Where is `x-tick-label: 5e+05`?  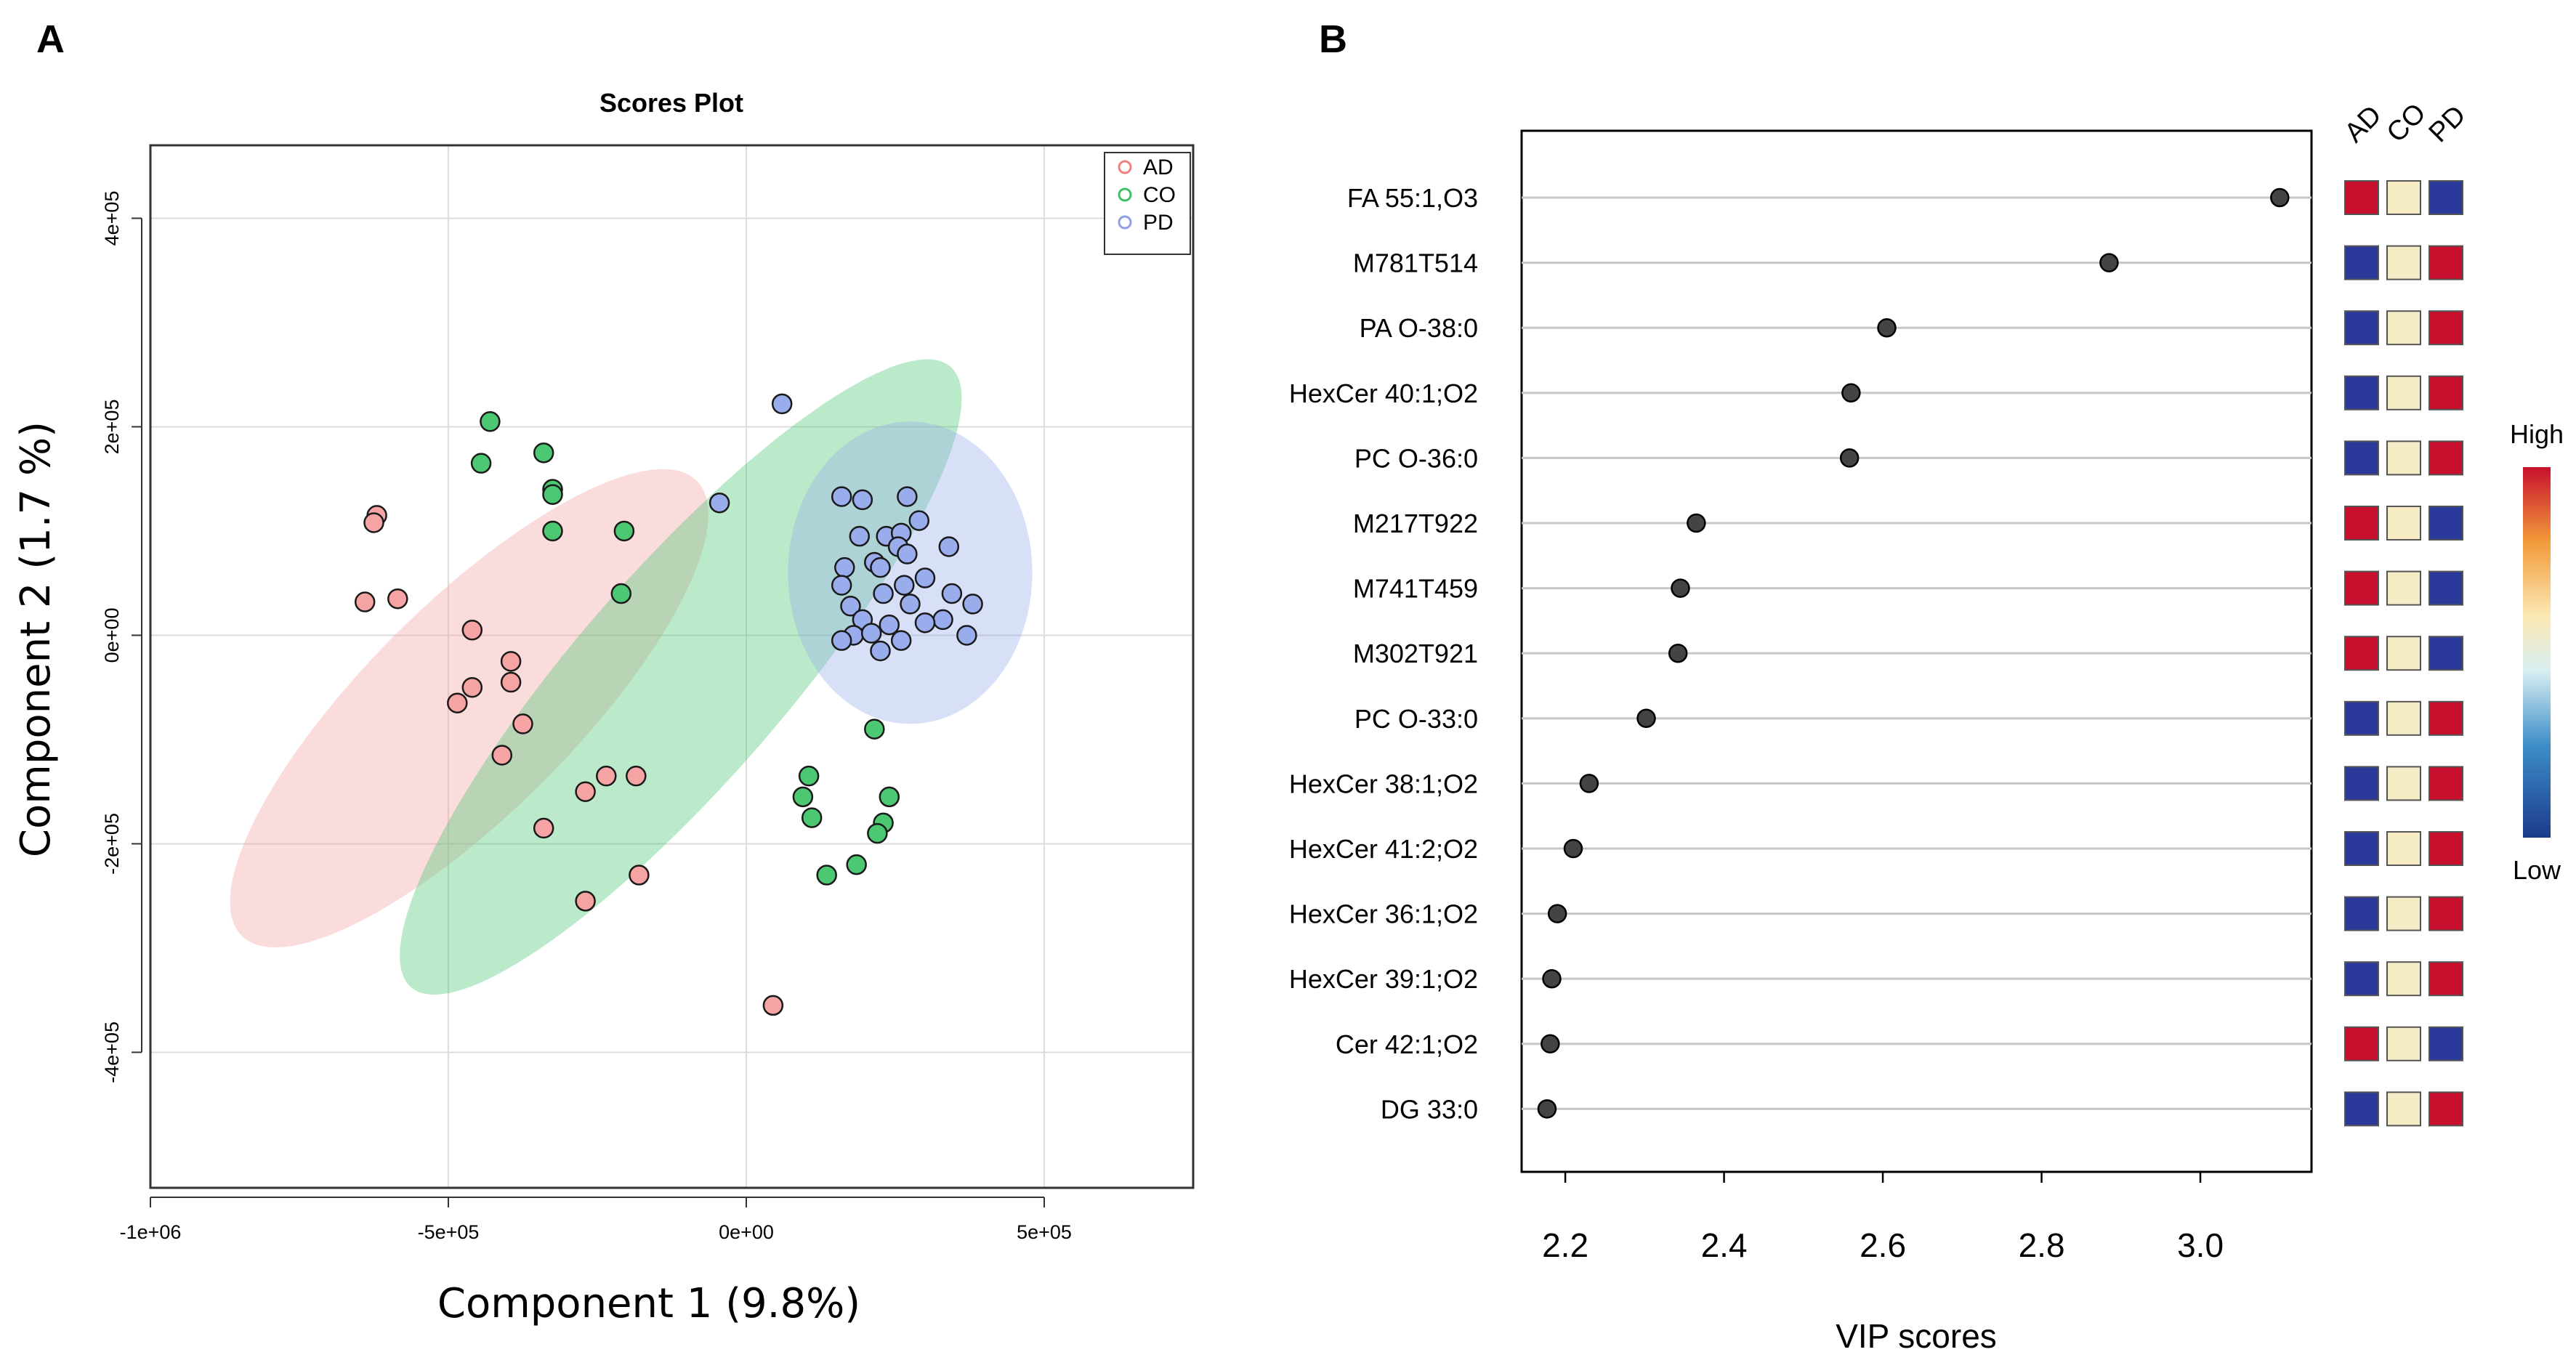 x-tick-label: 5e+05 is located at coordinates (1044, 1232).